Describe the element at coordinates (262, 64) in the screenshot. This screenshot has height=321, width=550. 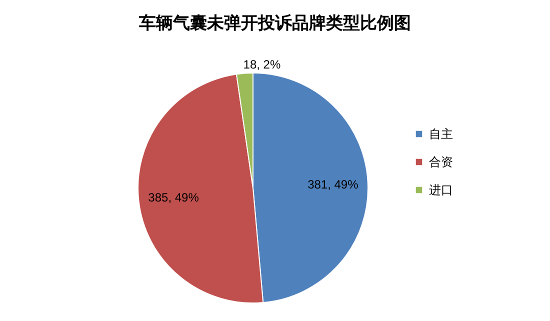
I see `data-label: 18, 2%` at that location.